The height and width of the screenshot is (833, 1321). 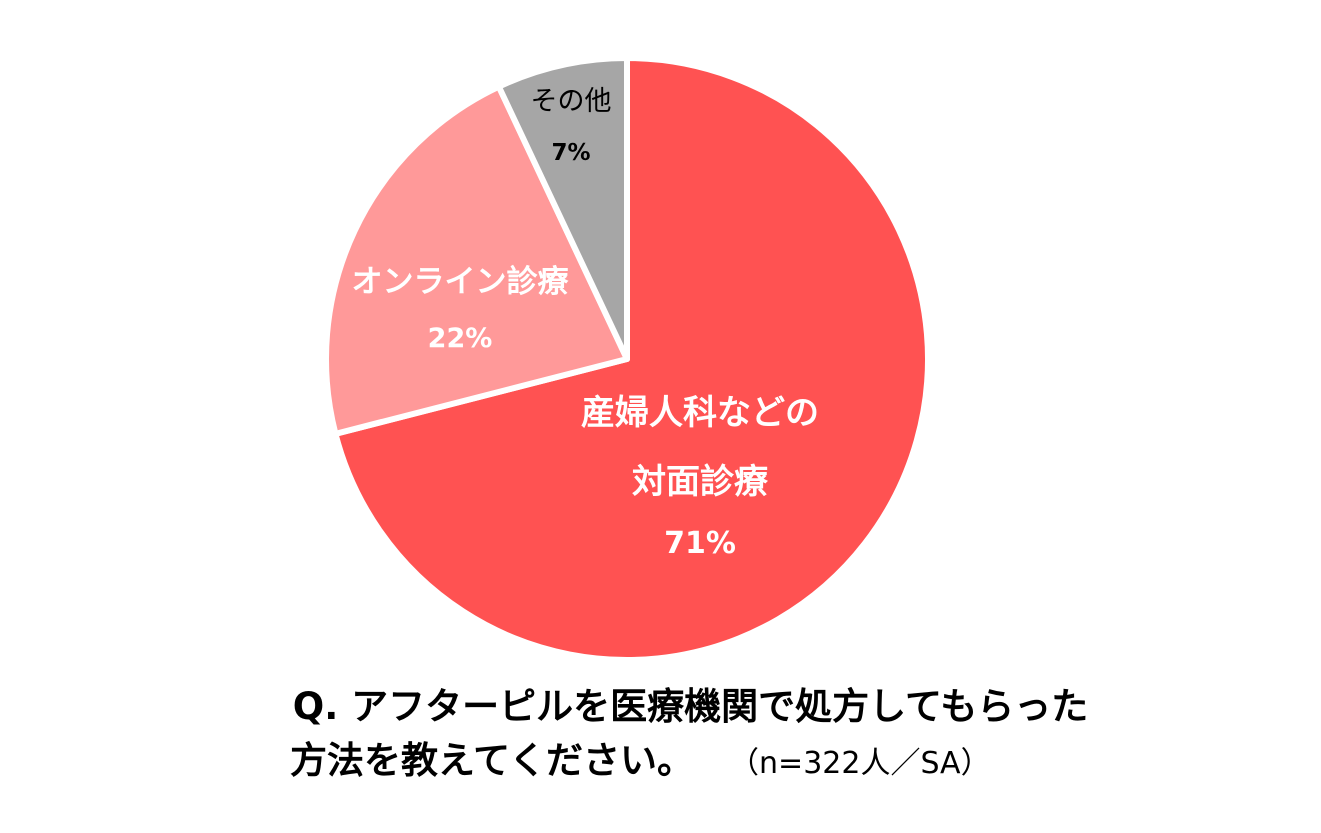 What do you see at coordinates (700, 413) in the screenshot?
I see `slice-label-0-line-0: 産婦人科などの` at bounding box center [700, 413].